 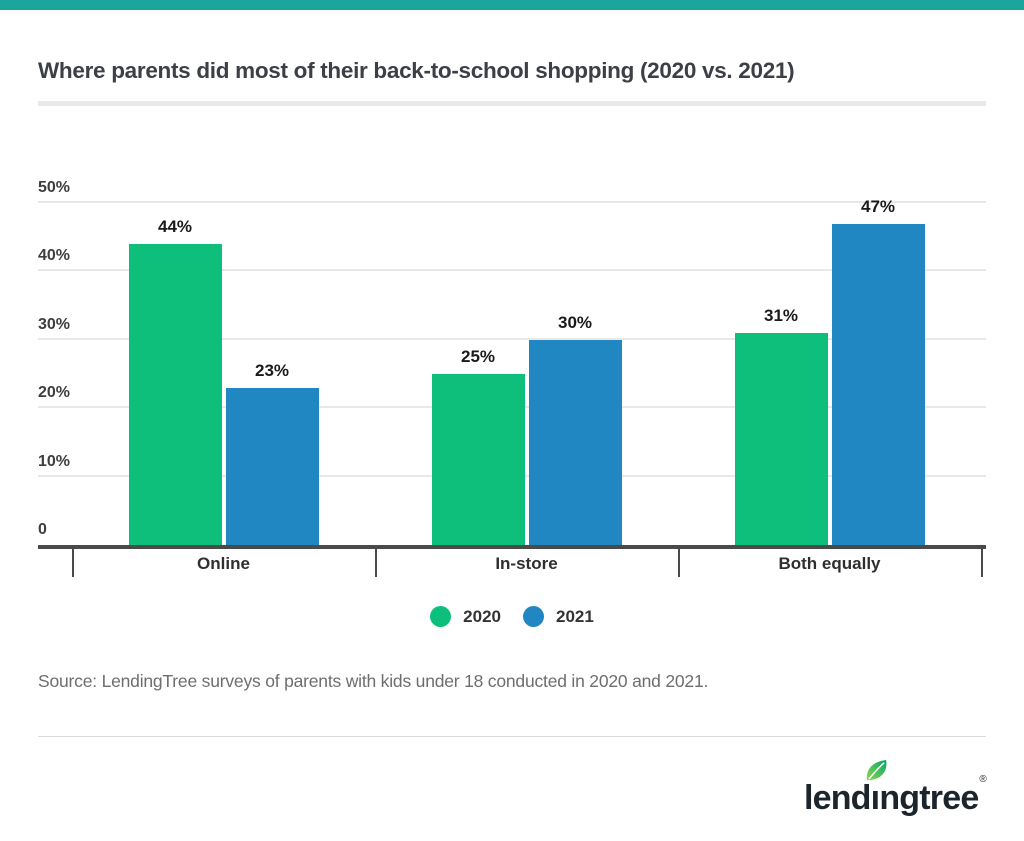 What do you see at coordinates (982, 779) in the screenshot?
I see `registered-mark-icon: ®` at bounding box center [982, 779].